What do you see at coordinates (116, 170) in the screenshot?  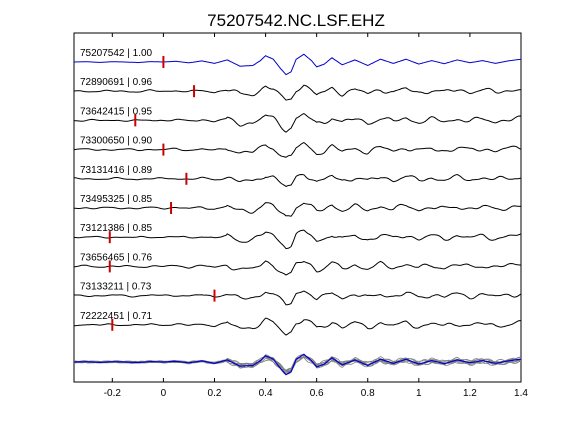 I see `trace-label: 73131416 | 0.89` at bounding box center [116, 170].